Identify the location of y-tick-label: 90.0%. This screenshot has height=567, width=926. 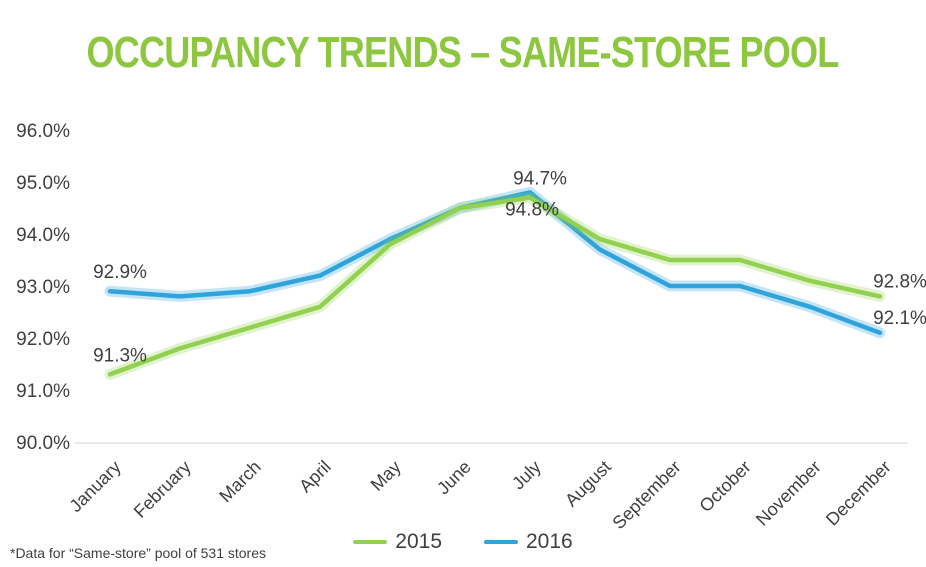
(43, 443).